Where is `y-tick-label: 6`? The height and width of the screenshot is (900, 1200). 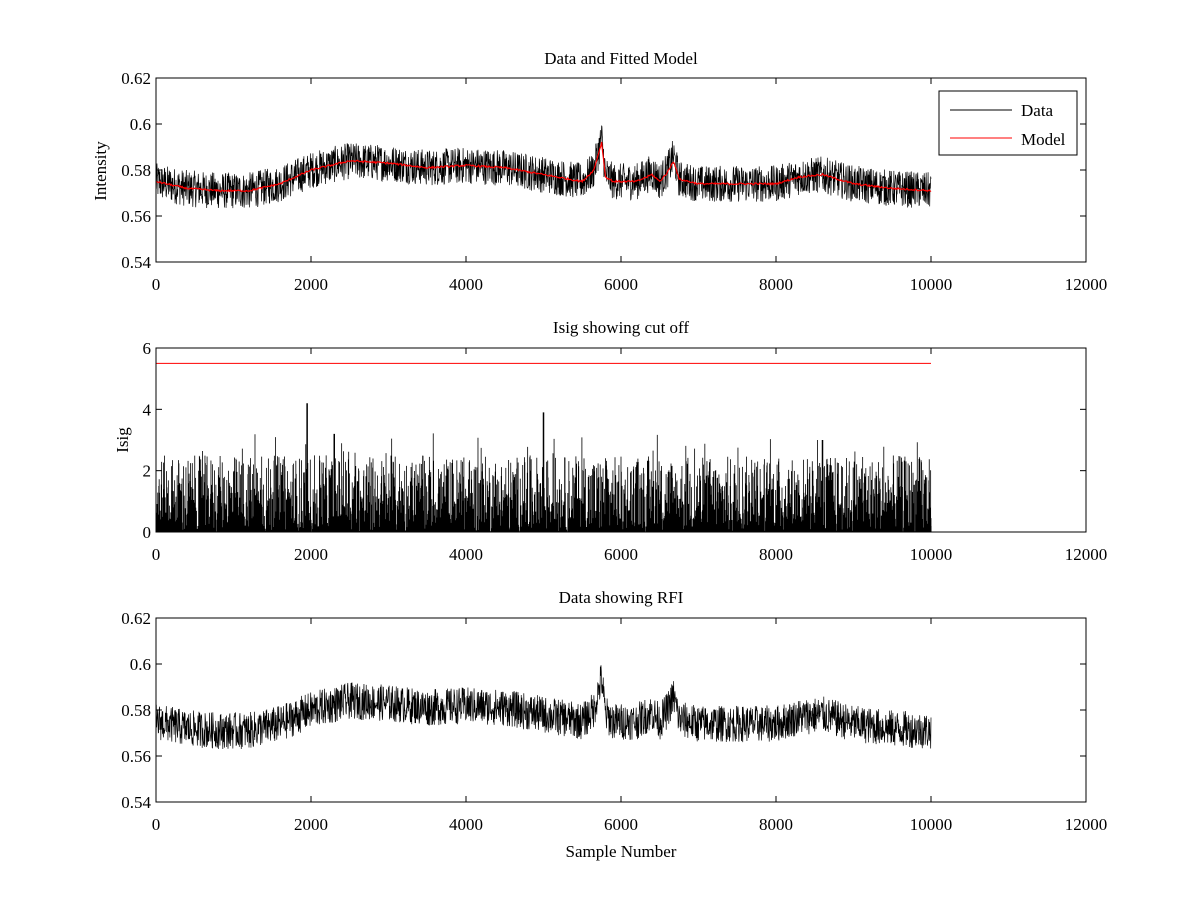
y-tick-label: 6 is located at coordinates (147, 348).